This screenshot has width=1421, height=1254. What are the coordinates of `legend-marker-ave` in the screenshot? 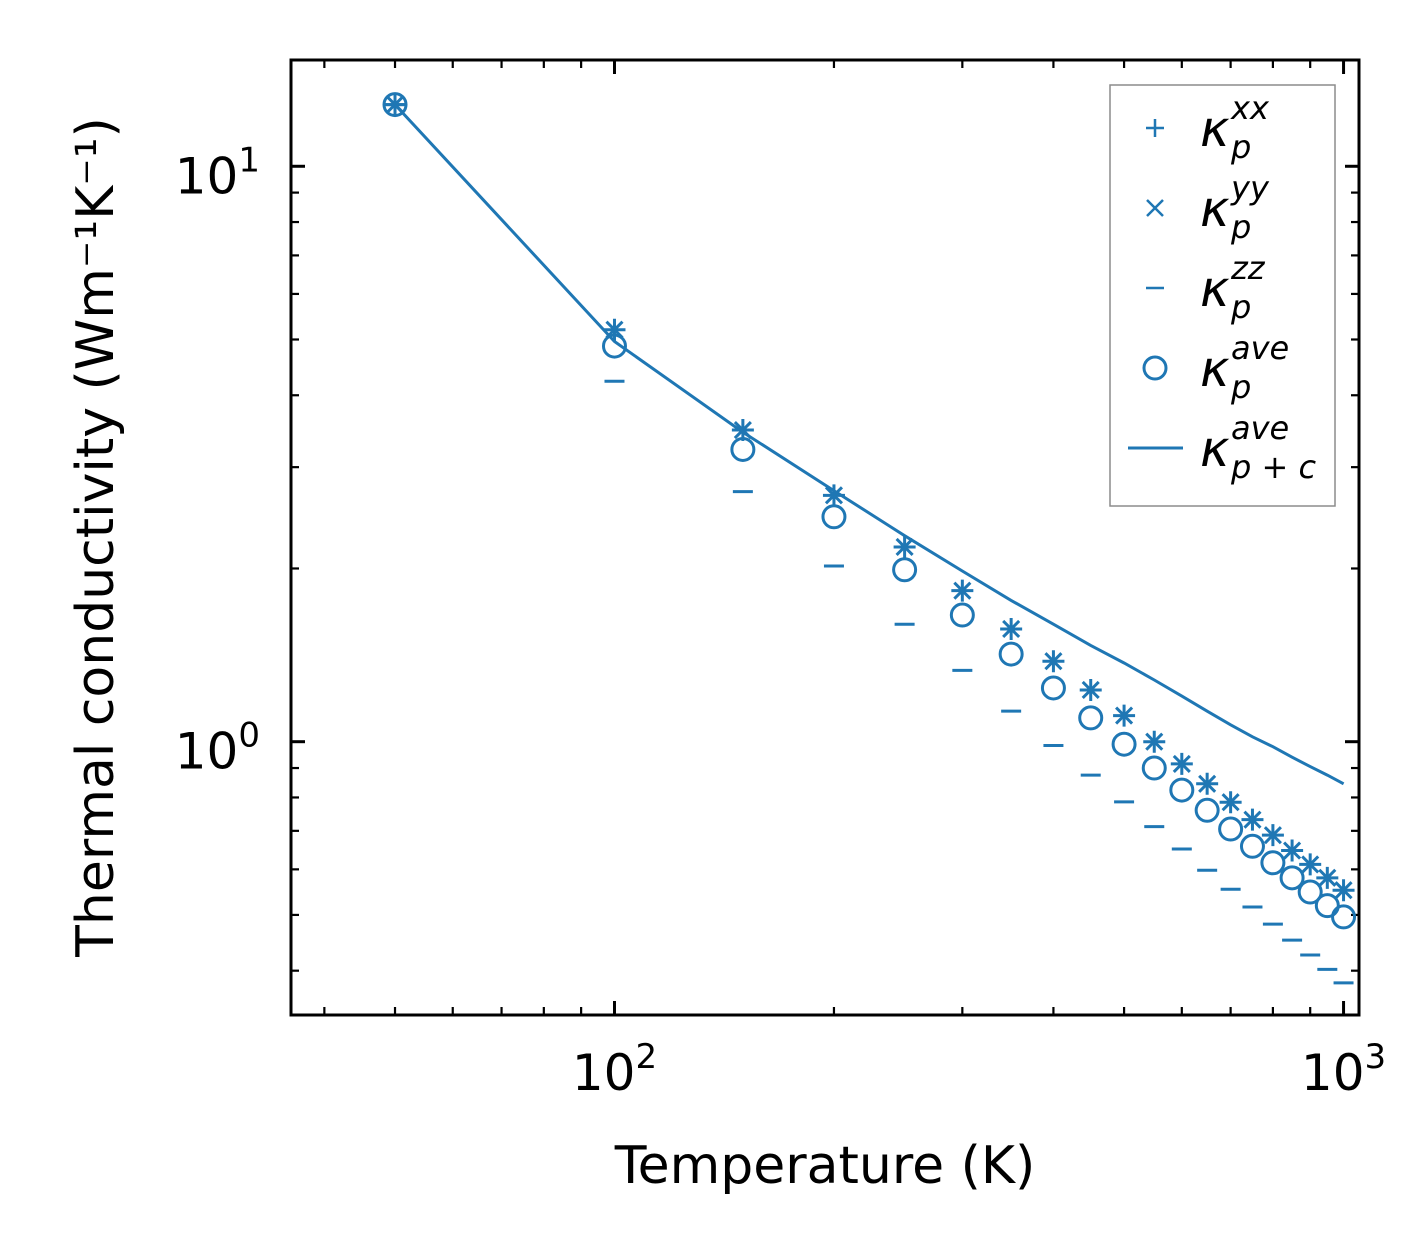 It's located at (1155, 368).